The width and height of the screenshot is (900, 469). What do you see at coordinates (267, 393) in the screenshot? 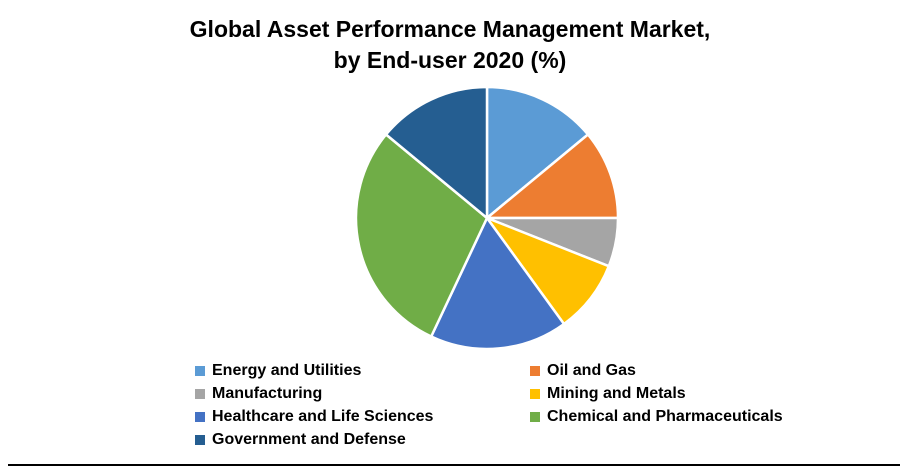
I see `legend-item-label: Manufacturing` at bounding box center [267, 393].